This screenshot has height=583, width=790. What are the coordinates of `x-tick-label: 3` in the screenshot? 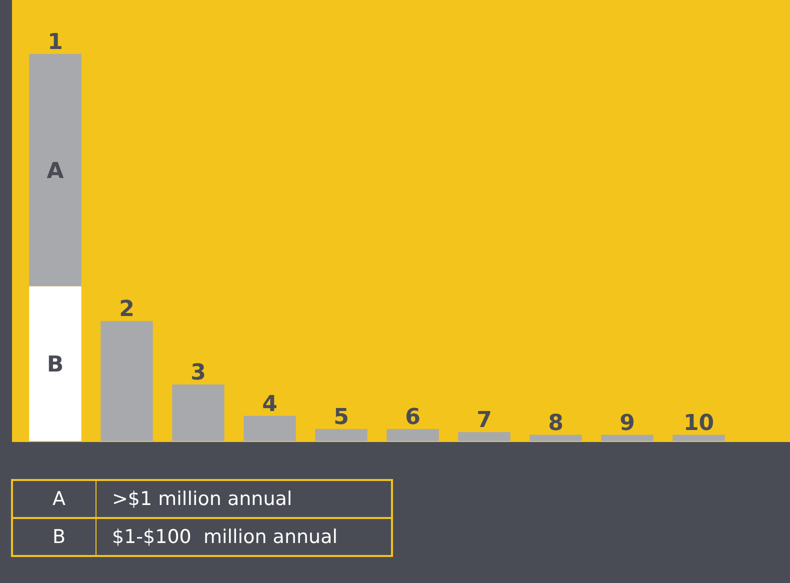 It's located at (198, 373).